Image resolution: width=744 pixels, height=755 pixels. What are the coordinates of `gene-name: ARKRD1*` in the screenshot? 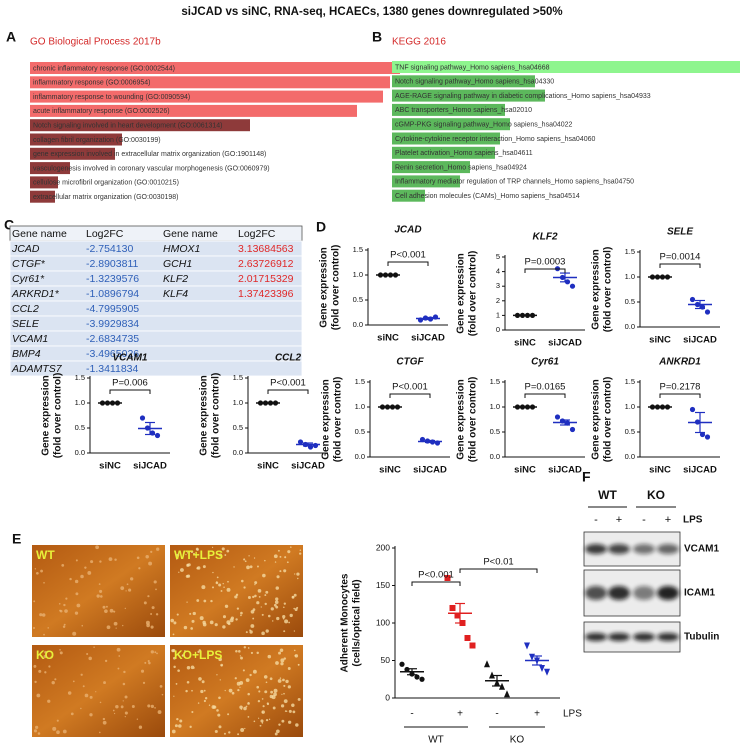 It's located at (35, 294).